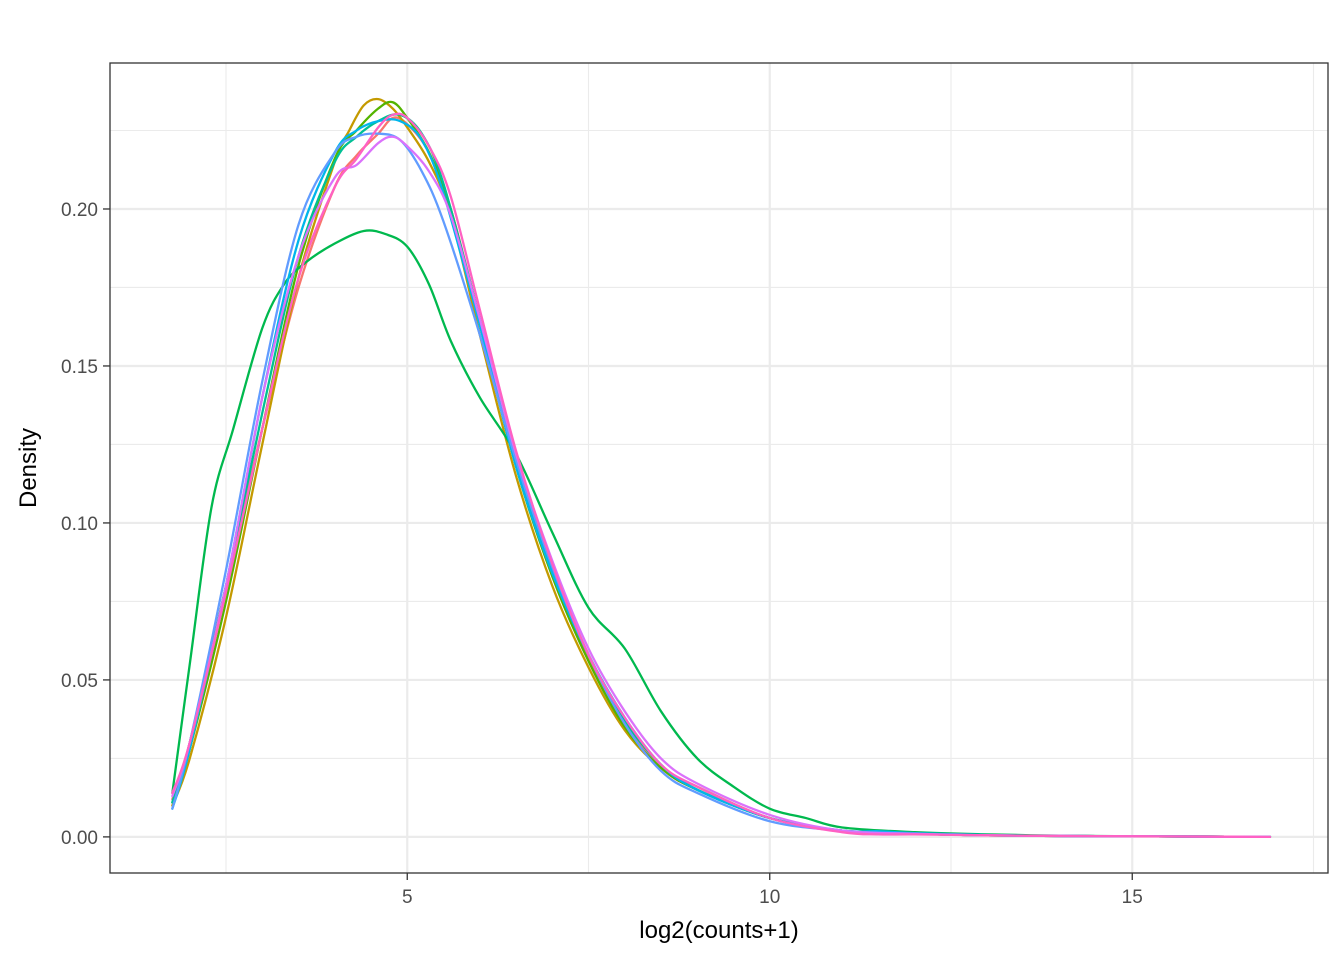  What do you see at coordinates (79, 524) in the screenshot?
I see `y-tick-label: 0.10` at bounding box center [79, 524].